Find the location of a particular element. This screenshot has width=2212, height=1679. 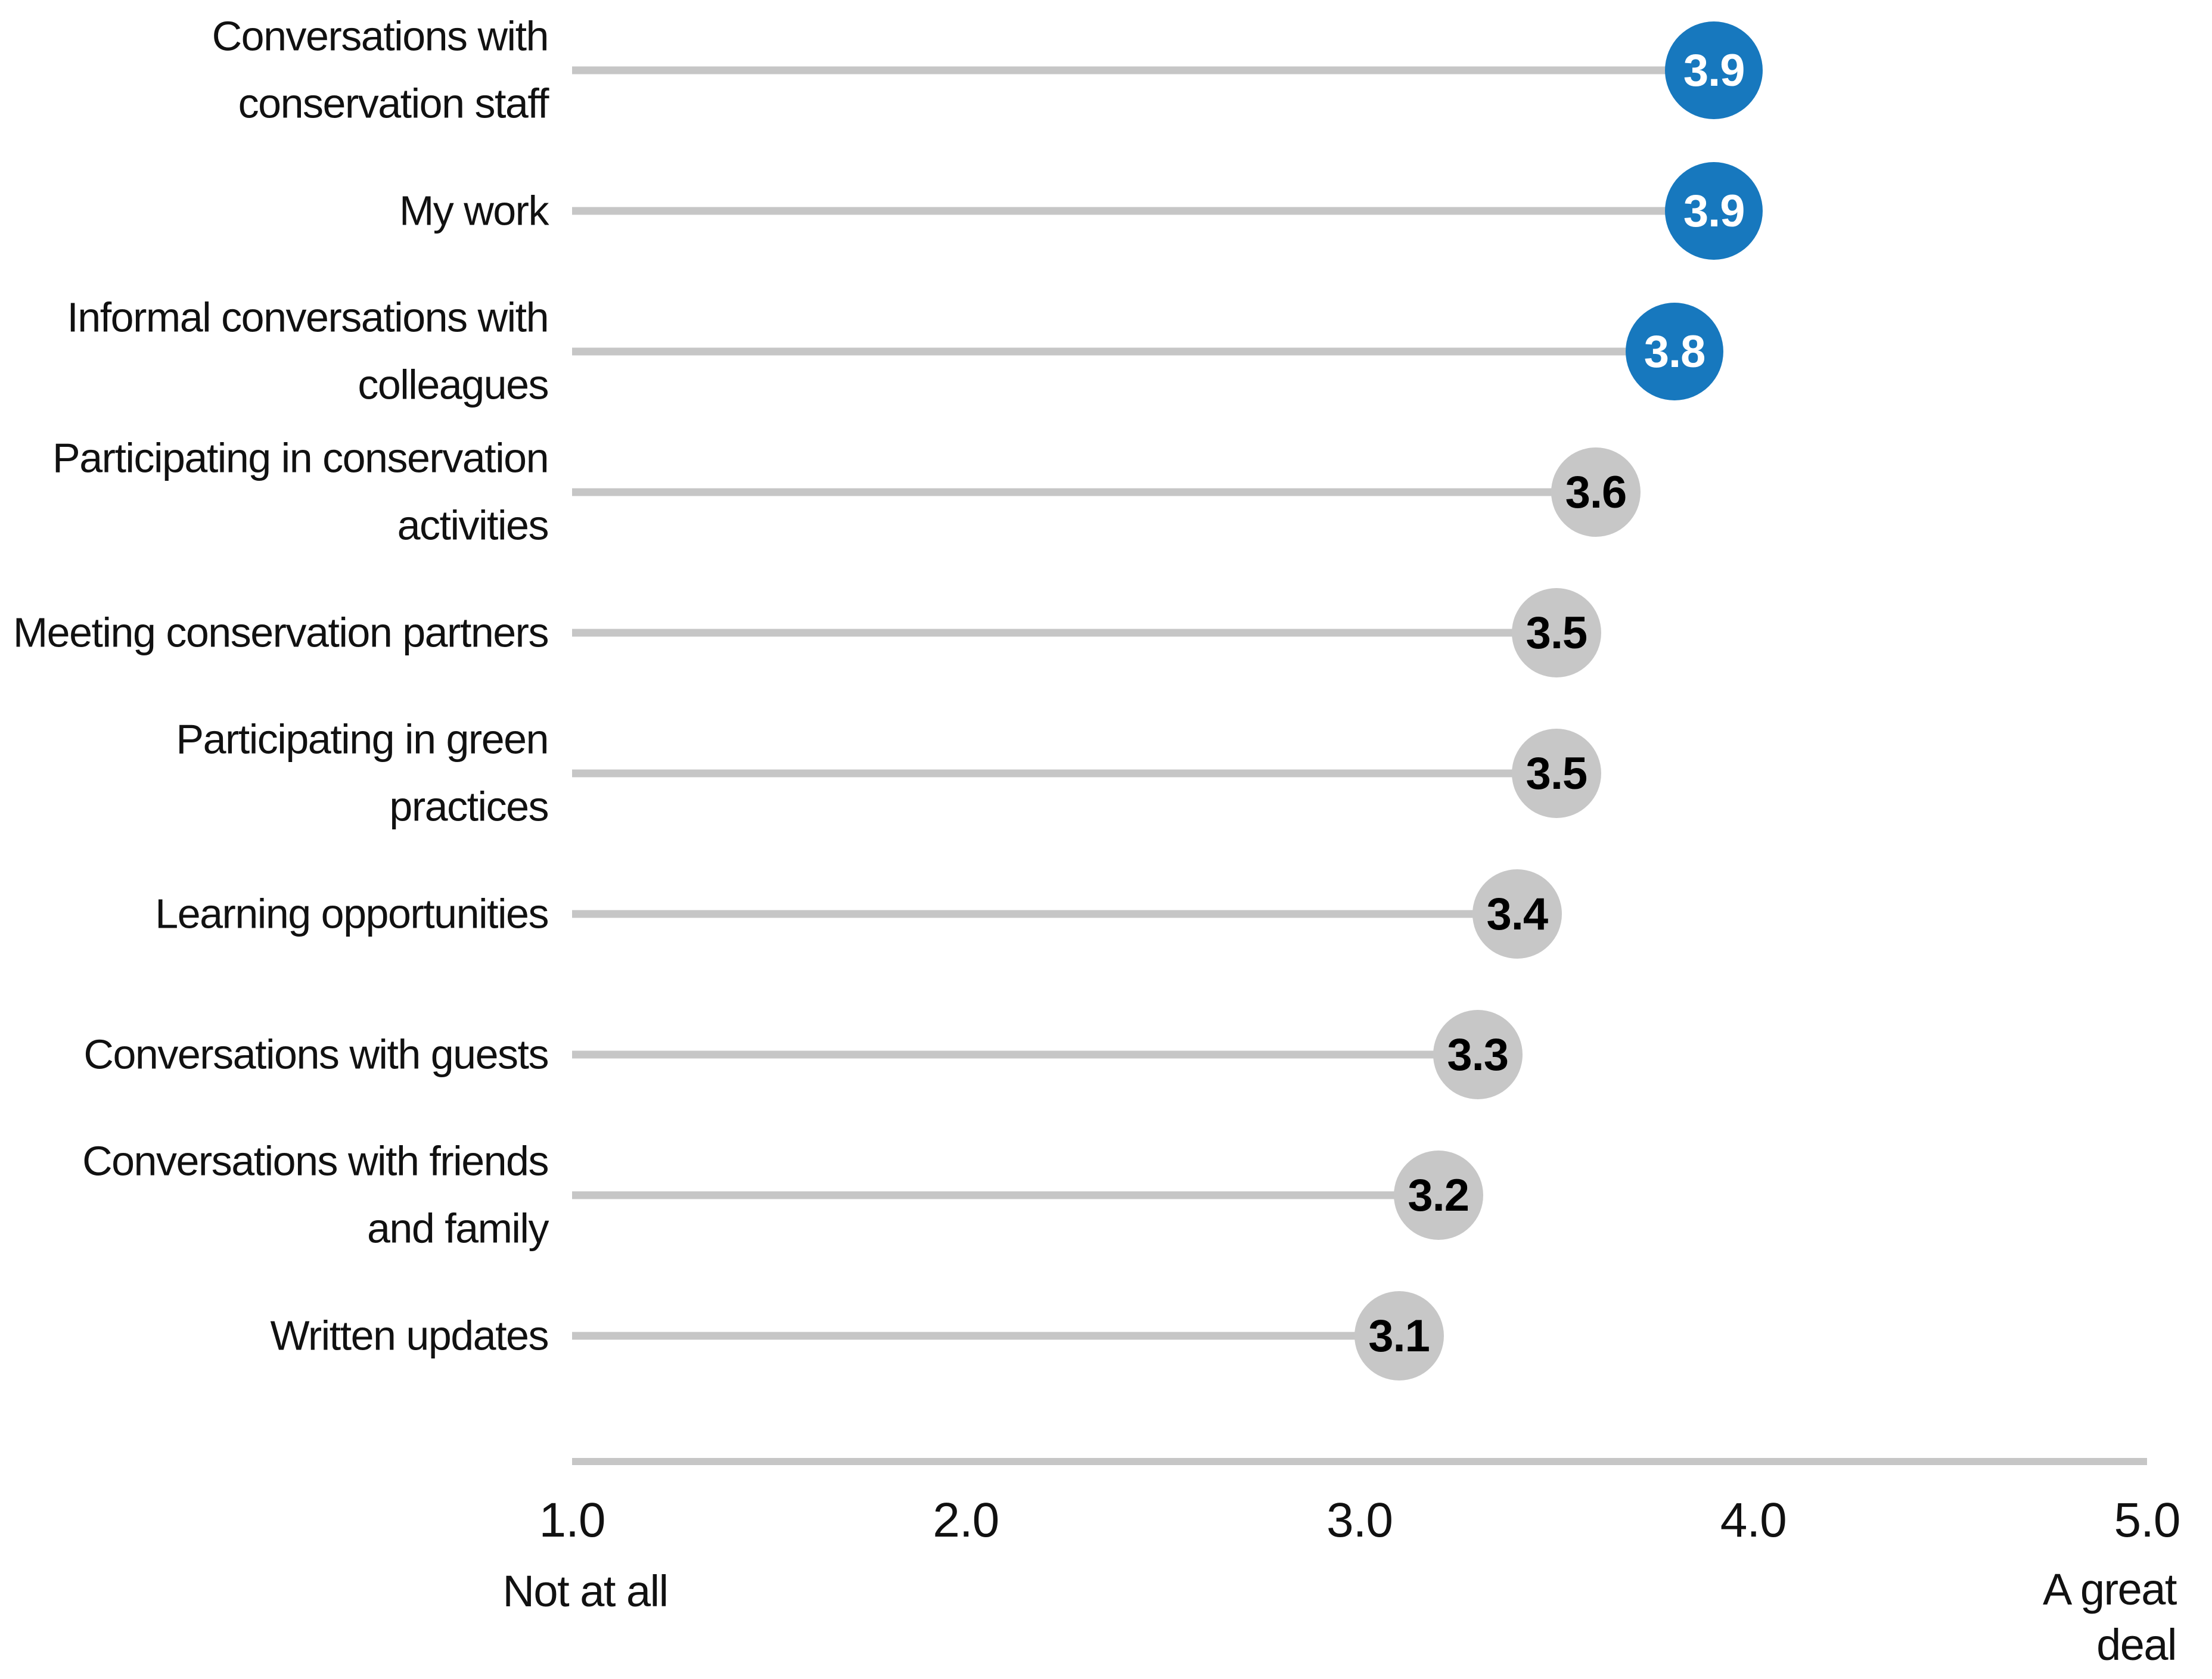

chart-row: My work 3.9 is located at coordinates (1106, 211).